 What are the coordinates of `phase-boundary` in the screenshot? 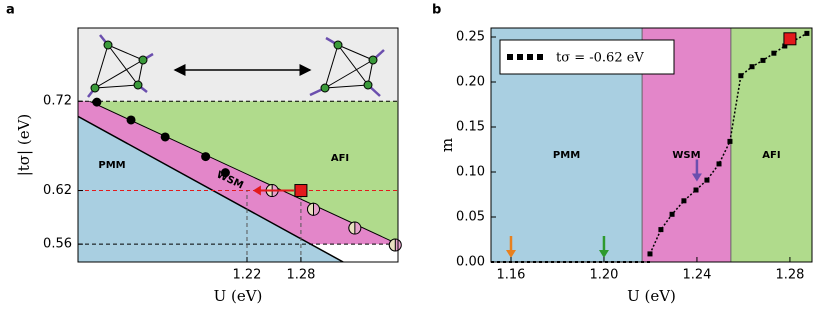 It's located at (211, 188).